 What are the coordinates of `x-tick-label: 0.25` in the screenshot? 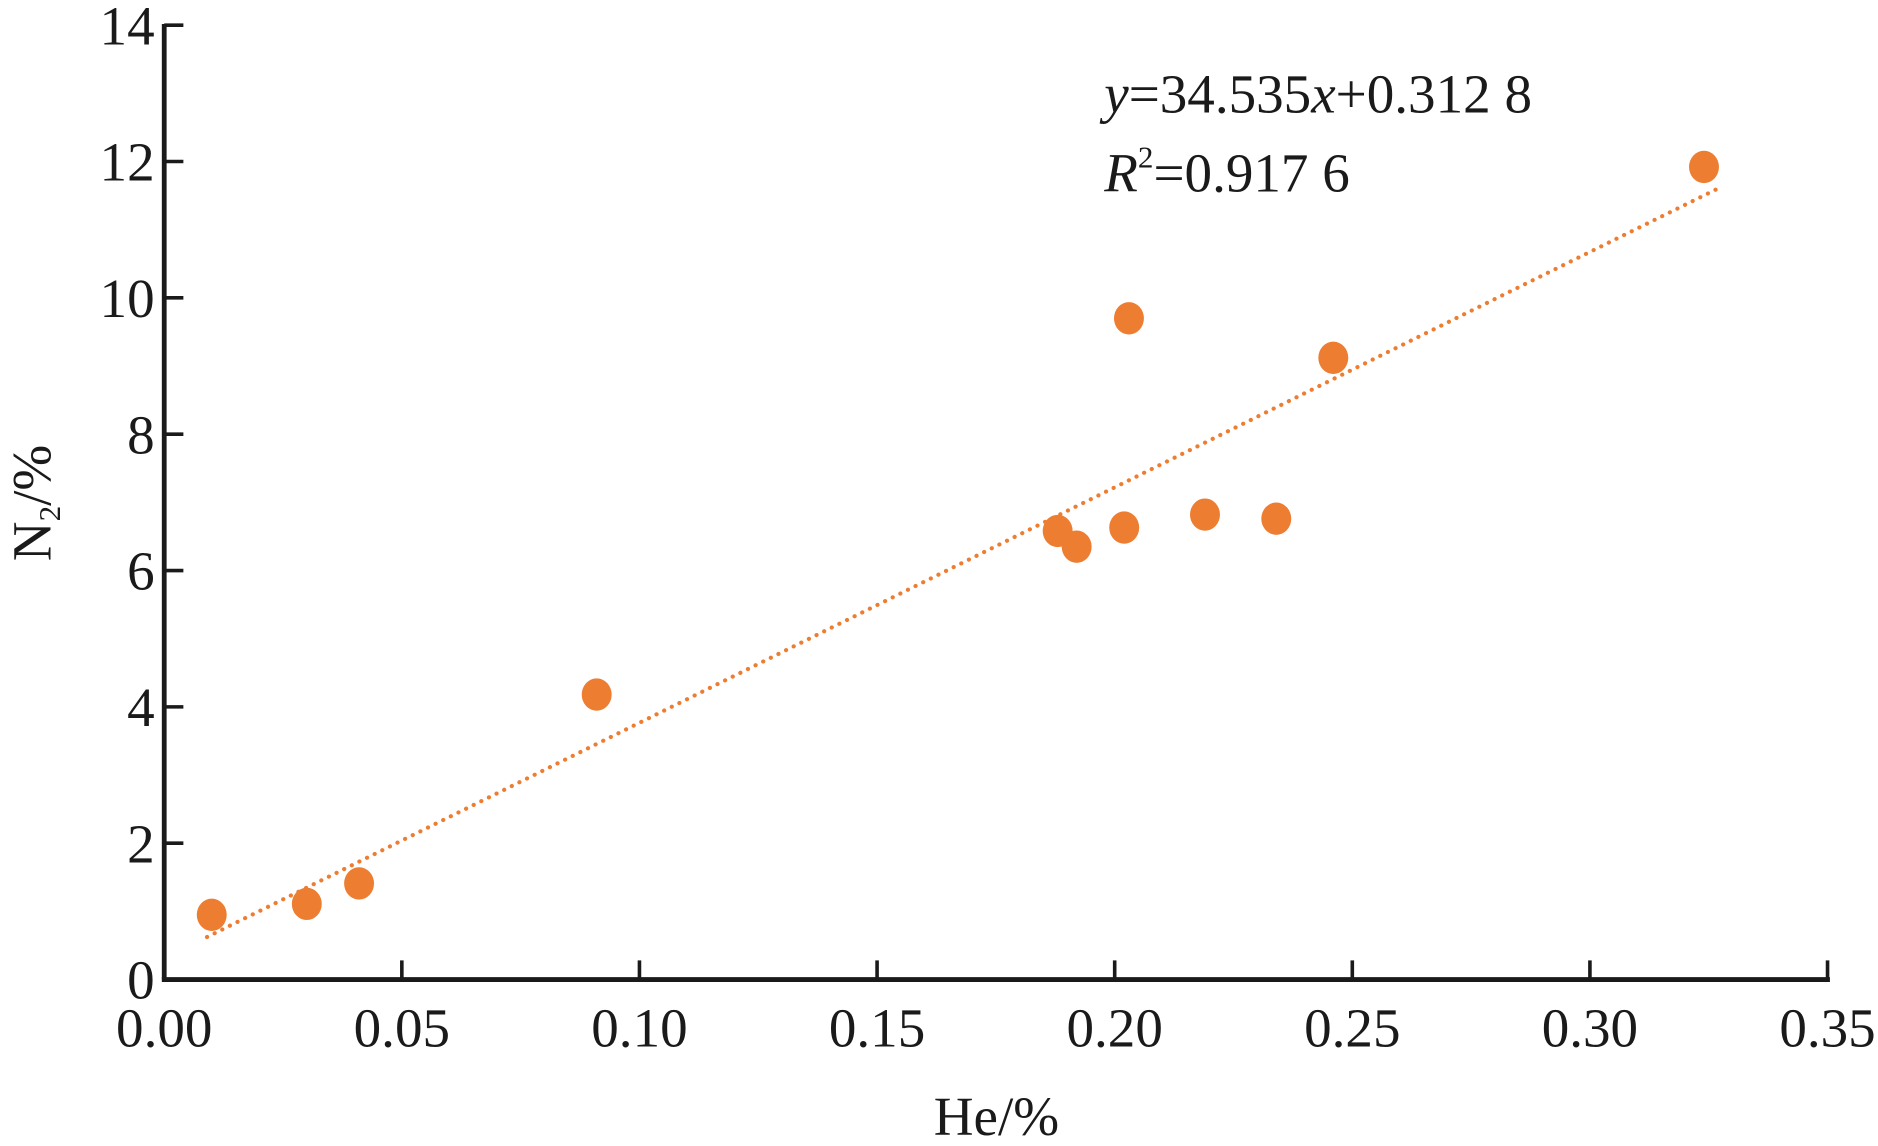 It's located at (1352, 1028).